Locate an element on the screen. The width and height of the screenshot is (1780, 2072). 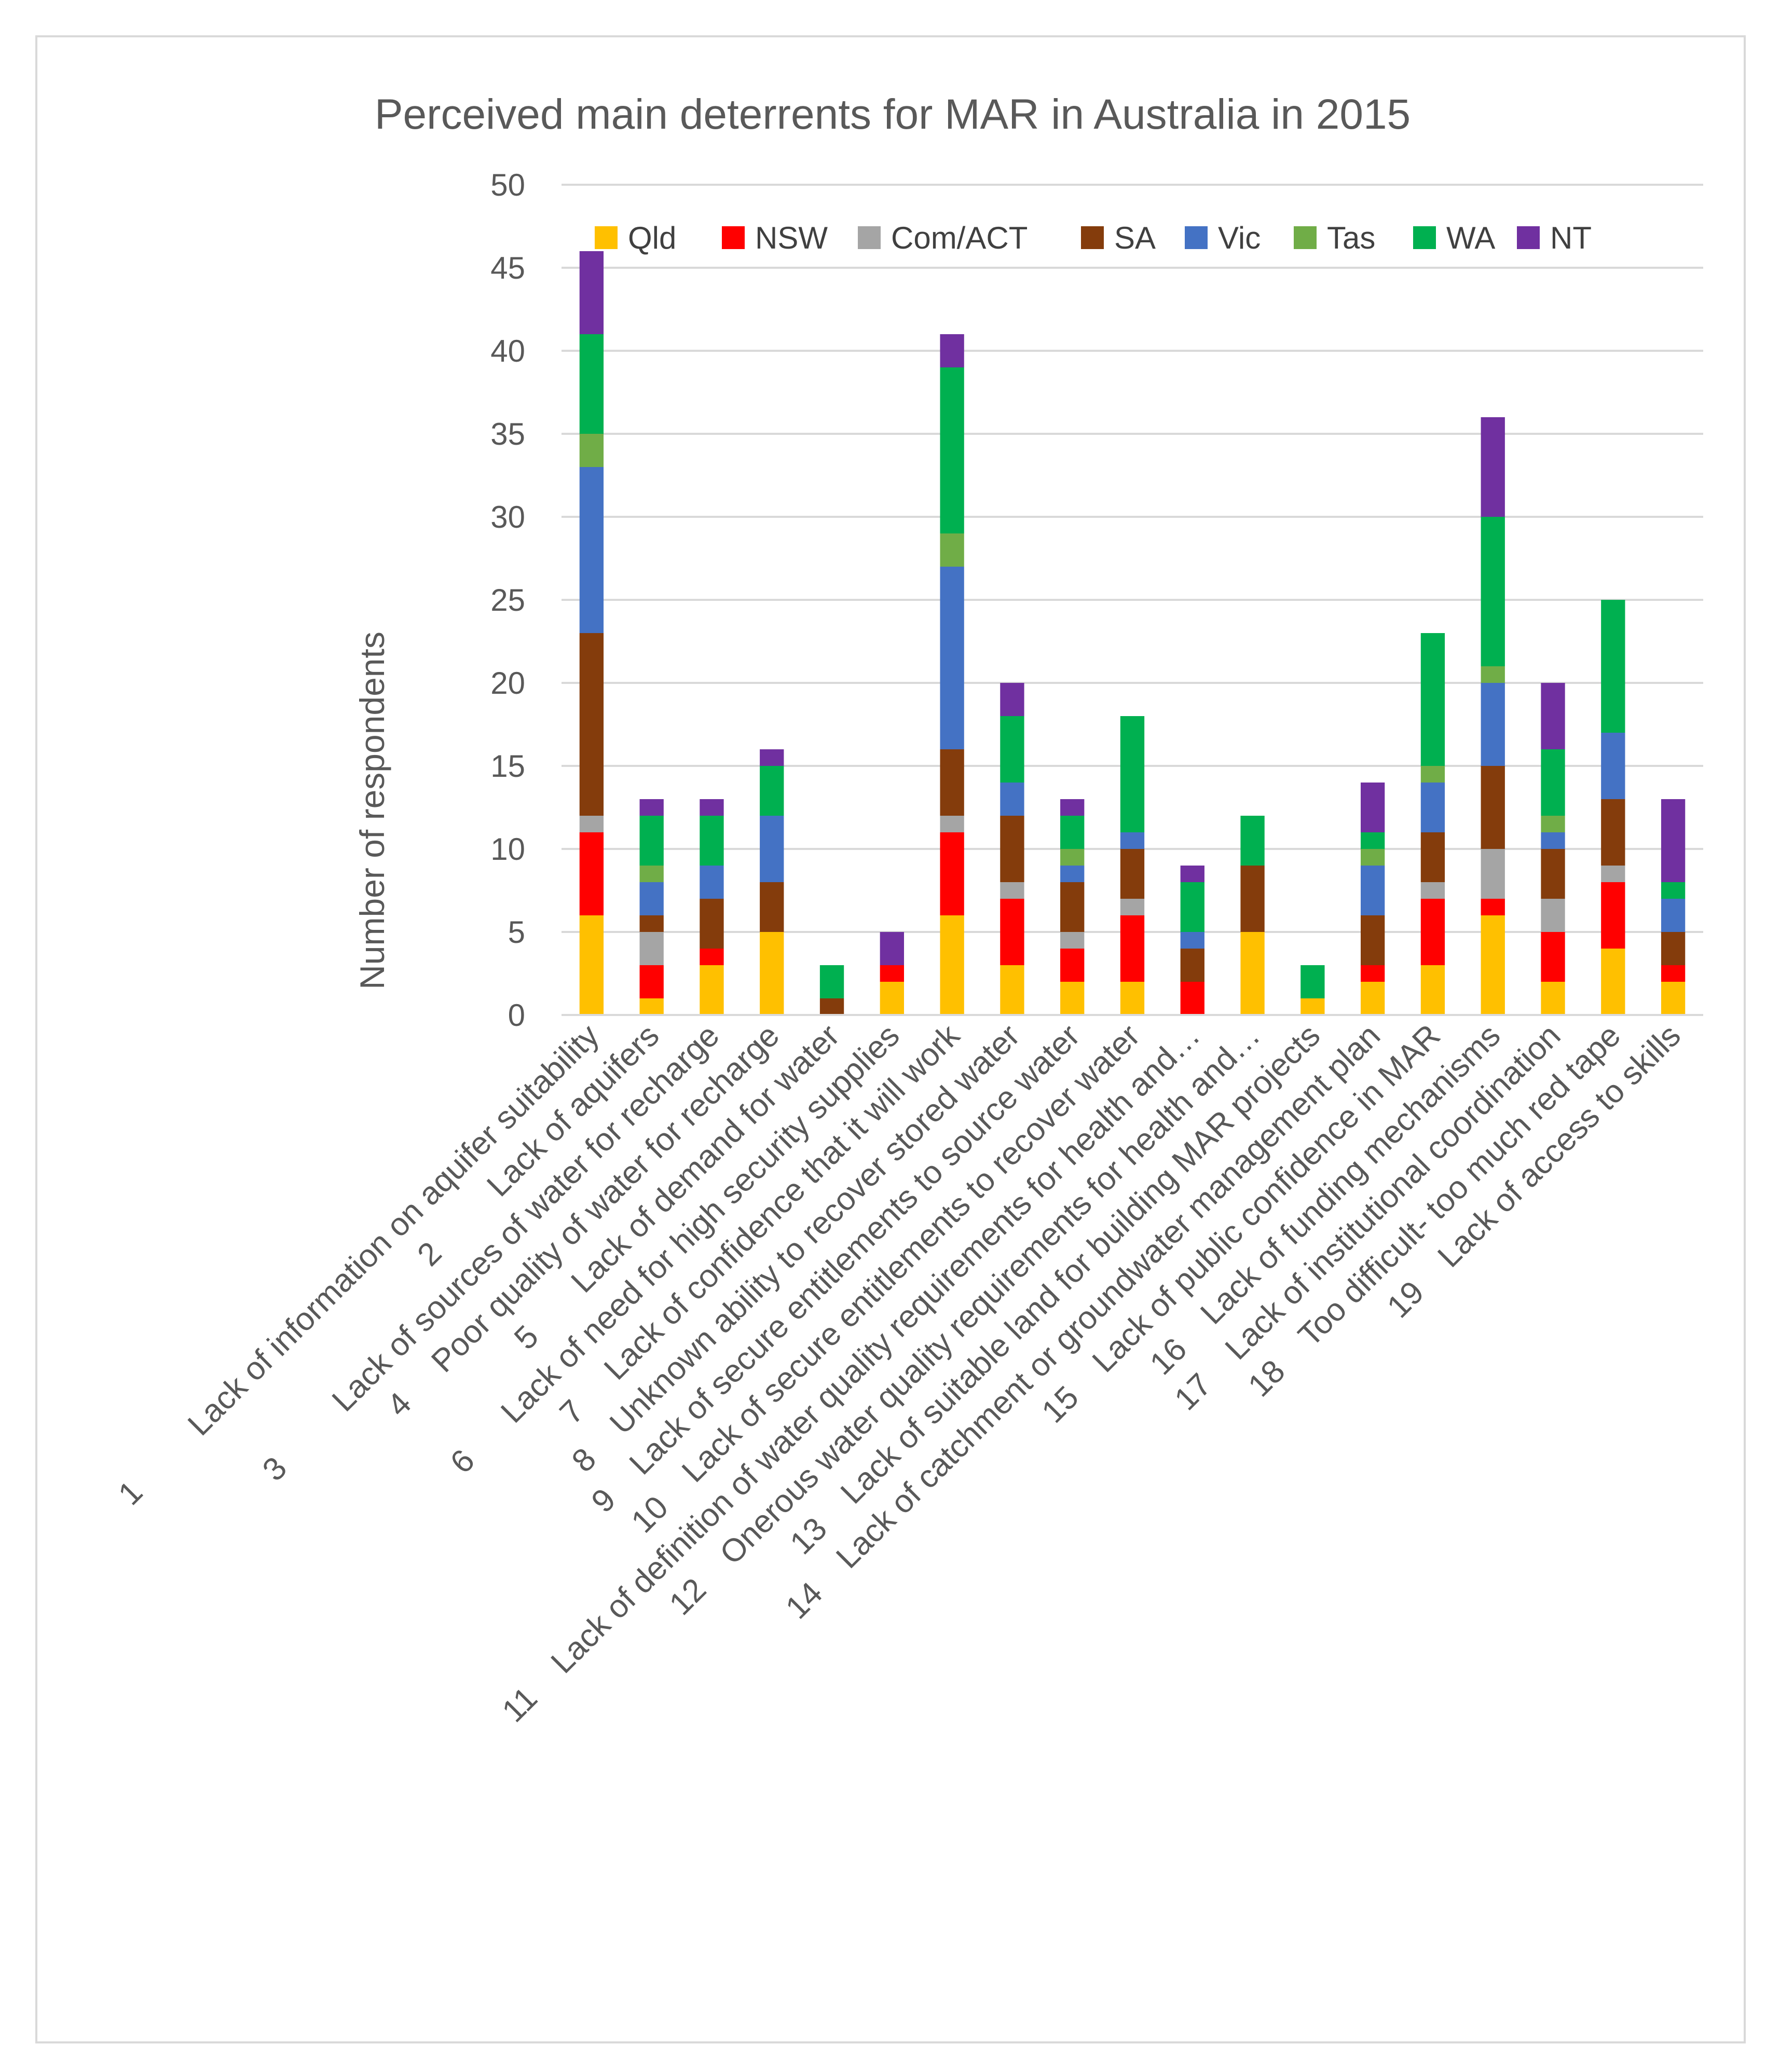
y-axis-ticks: 0 5 10 15 20 25 30 35 40 45 50 is located at coordinates (507, 600).